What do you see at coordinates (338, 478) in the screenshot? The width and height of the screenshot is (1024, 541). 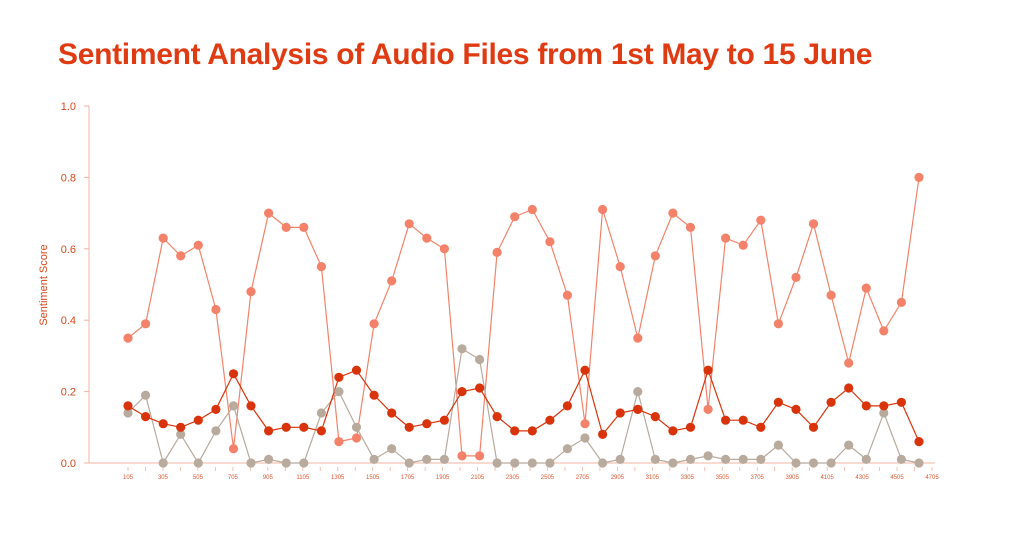 I see `x-tick-label: 1305` at bounding box center [338, 478].